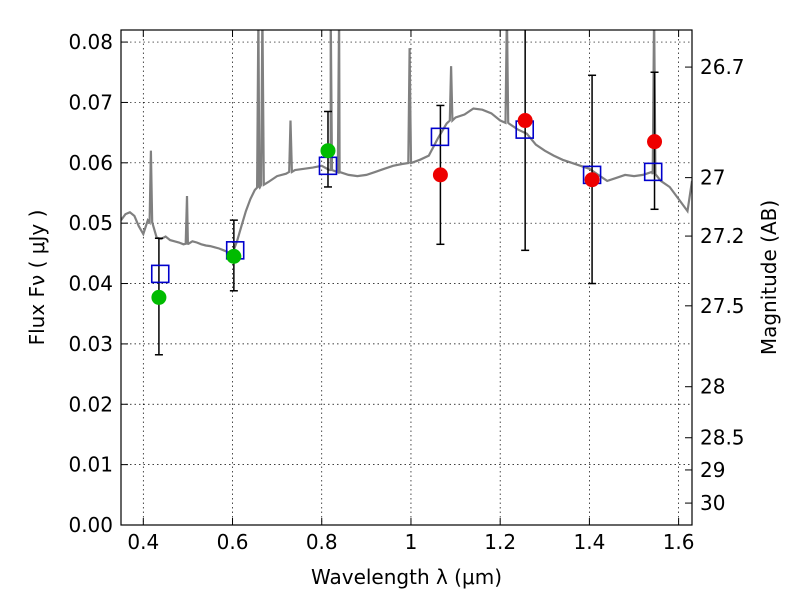 This screenshot has width=800, height=600. What do you see at coordinates (712, 178) in the screenshot?
I see `y2-tick-label: 27` at bounding box center [712, 178].